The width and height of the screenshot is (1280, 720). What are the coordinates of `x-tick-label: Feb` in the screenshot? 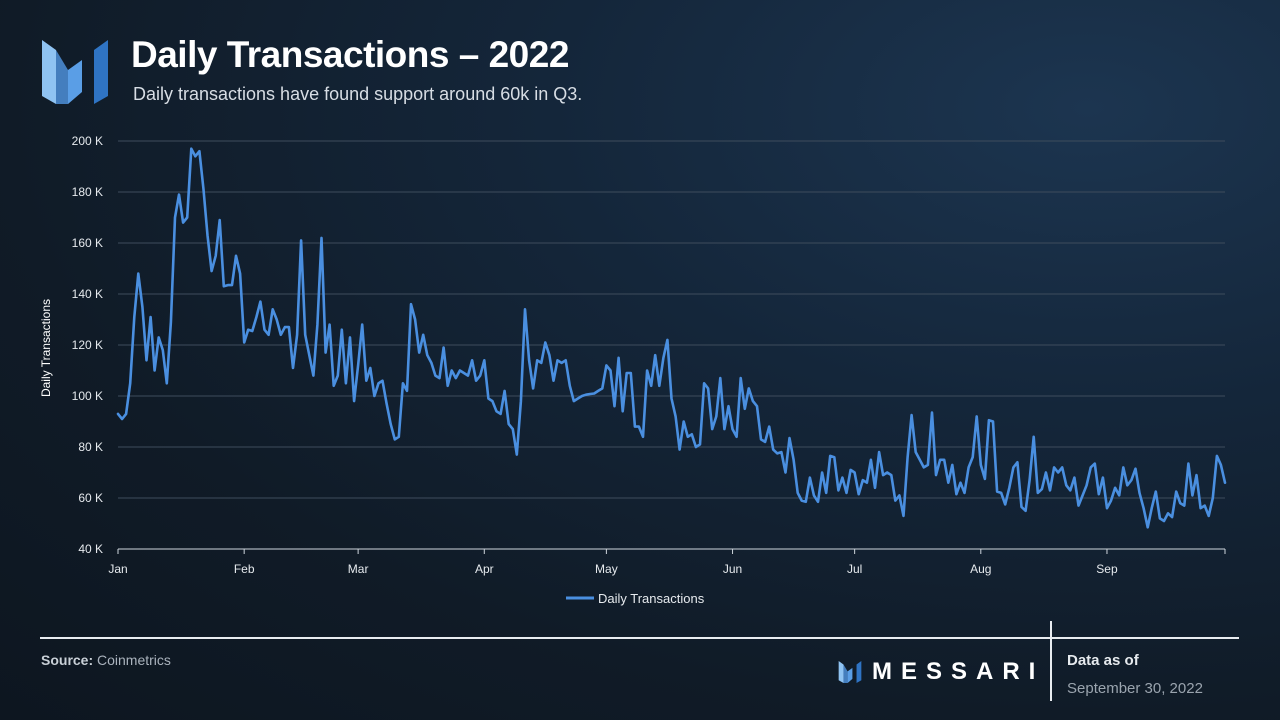 It's located at (244, 569).